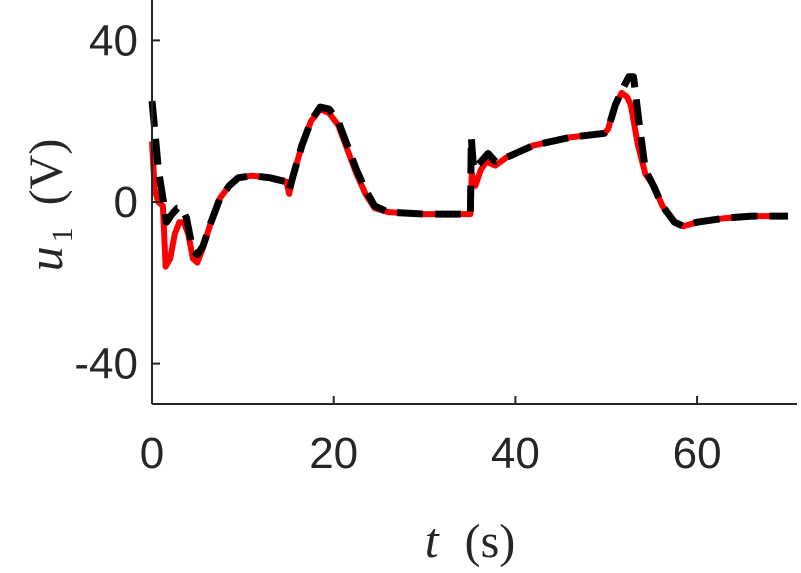 The width and height of the screenshot is (801, 573). I want to click on x-tick-label: 40, so click(515, 453).